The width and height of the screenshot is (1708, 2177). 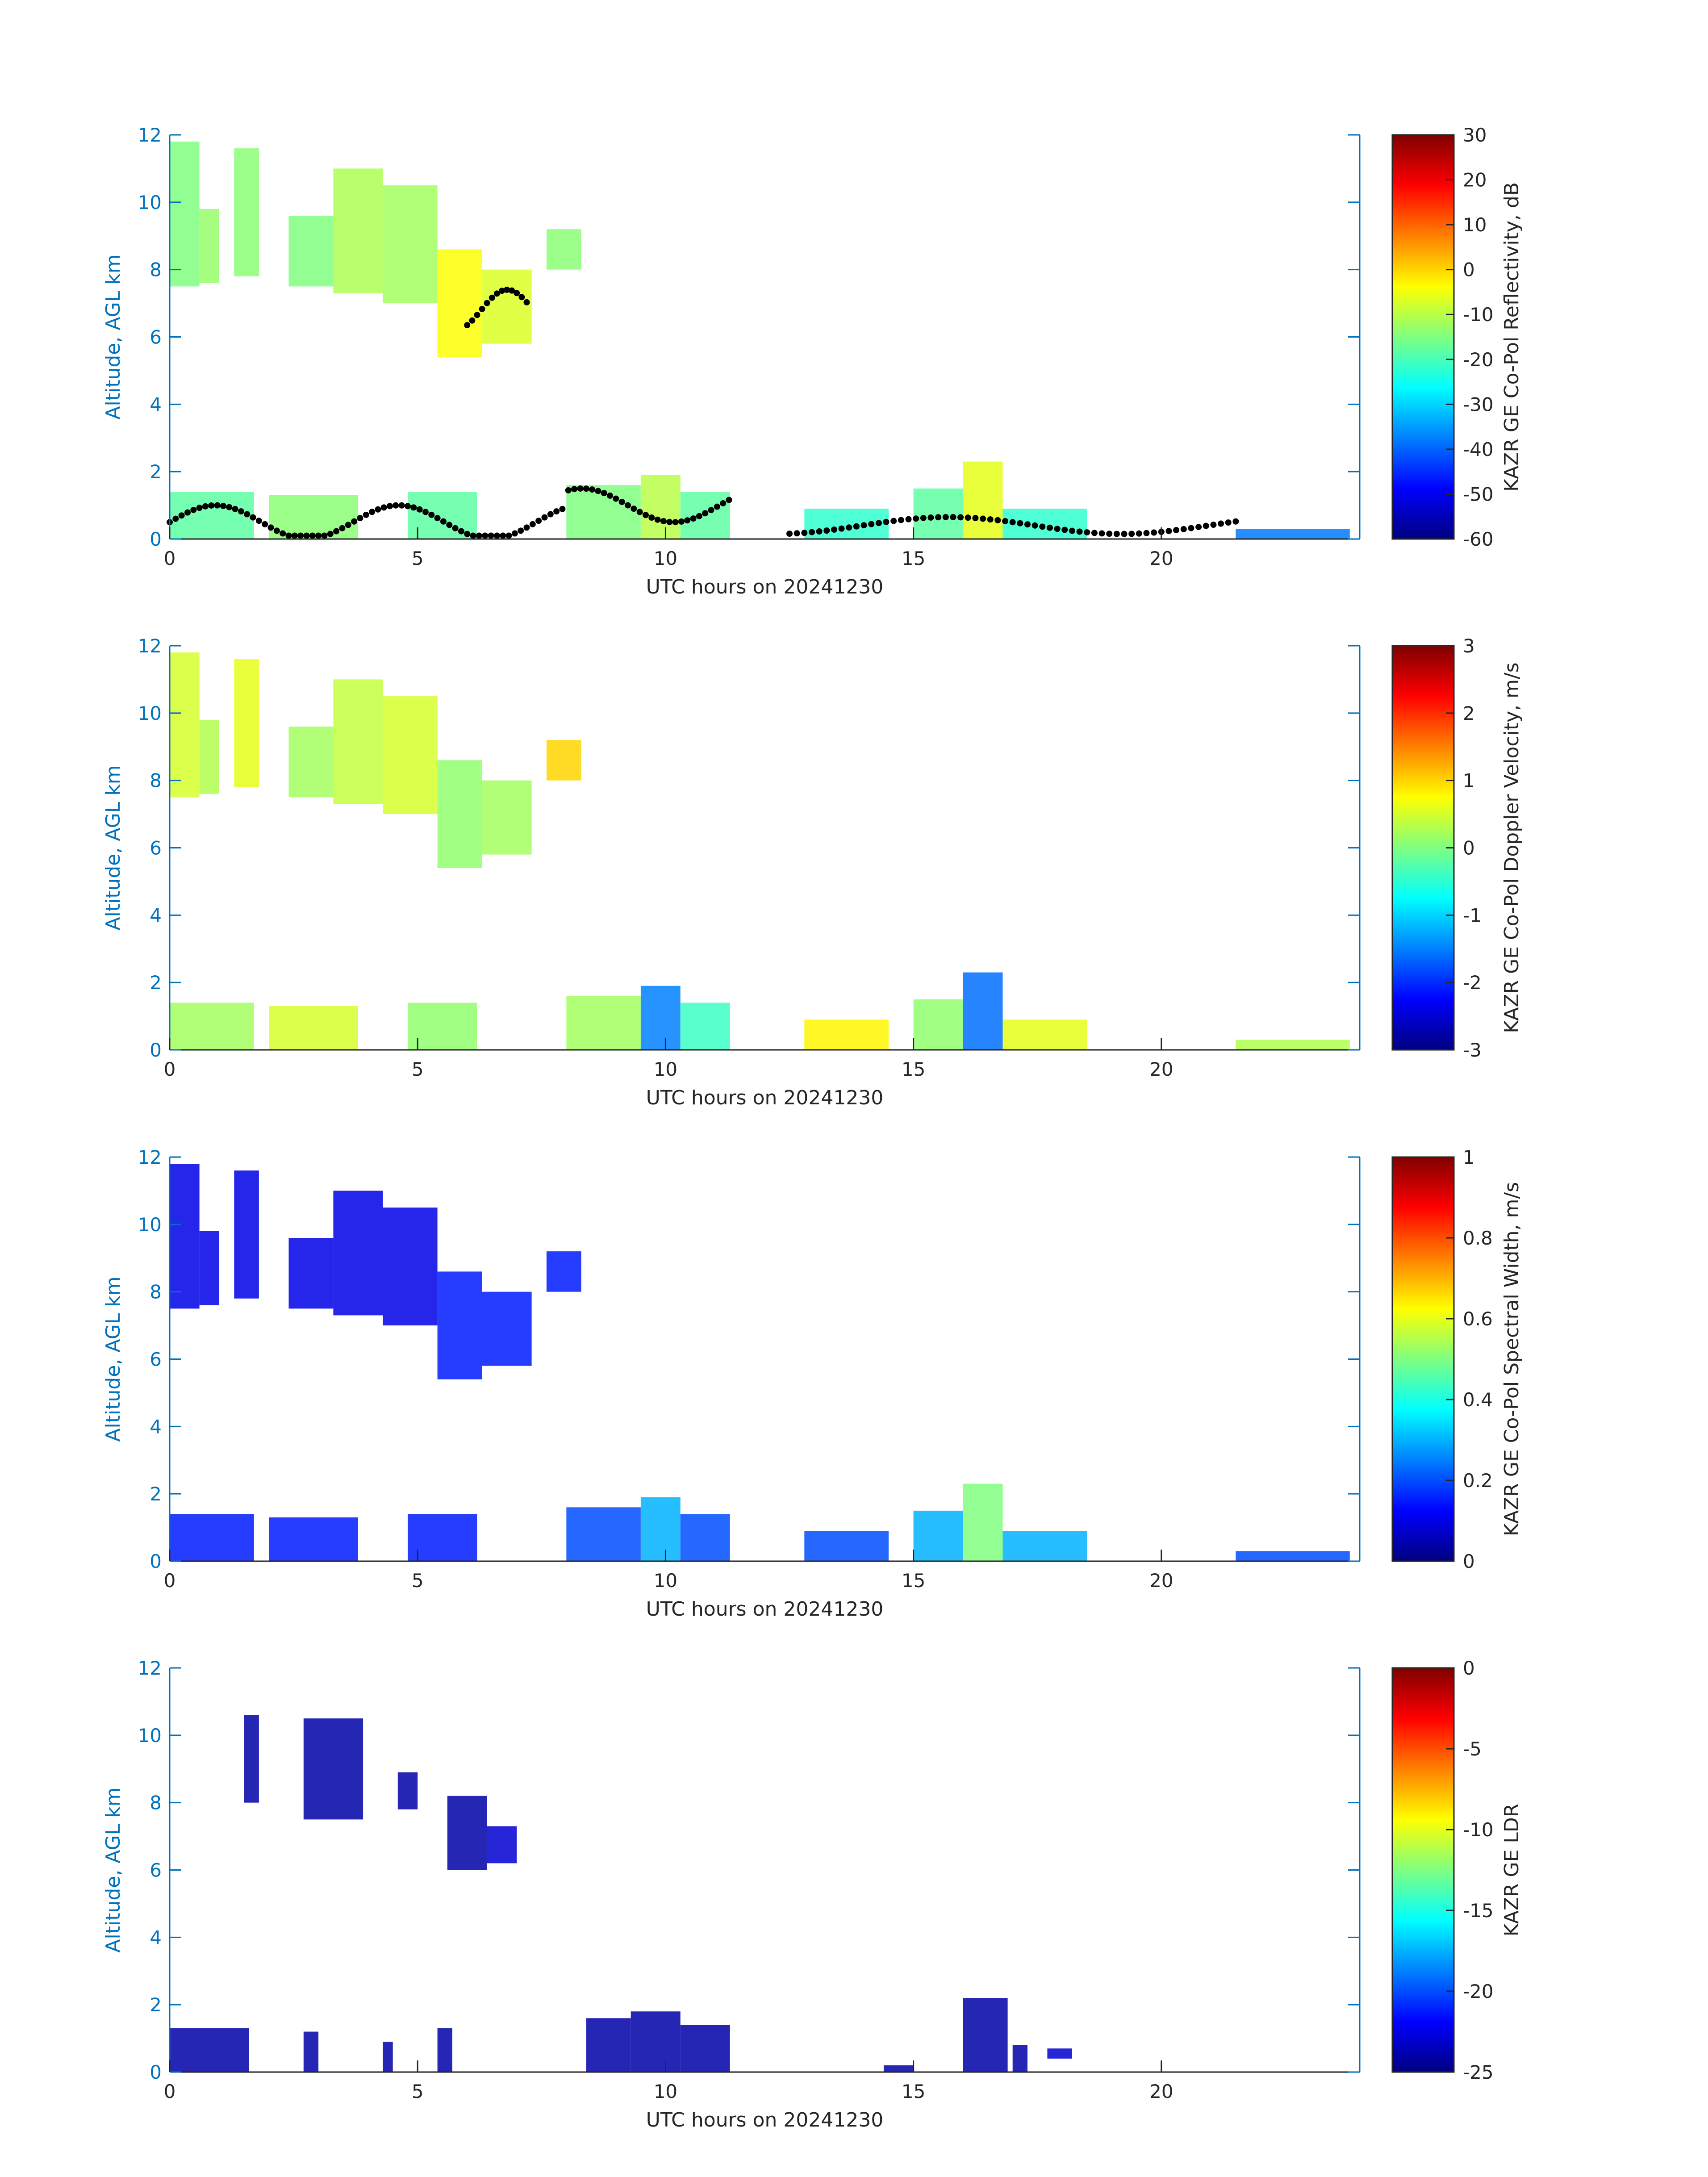 I want to click on cloud-base-overlay, so click(x=703, y=412).